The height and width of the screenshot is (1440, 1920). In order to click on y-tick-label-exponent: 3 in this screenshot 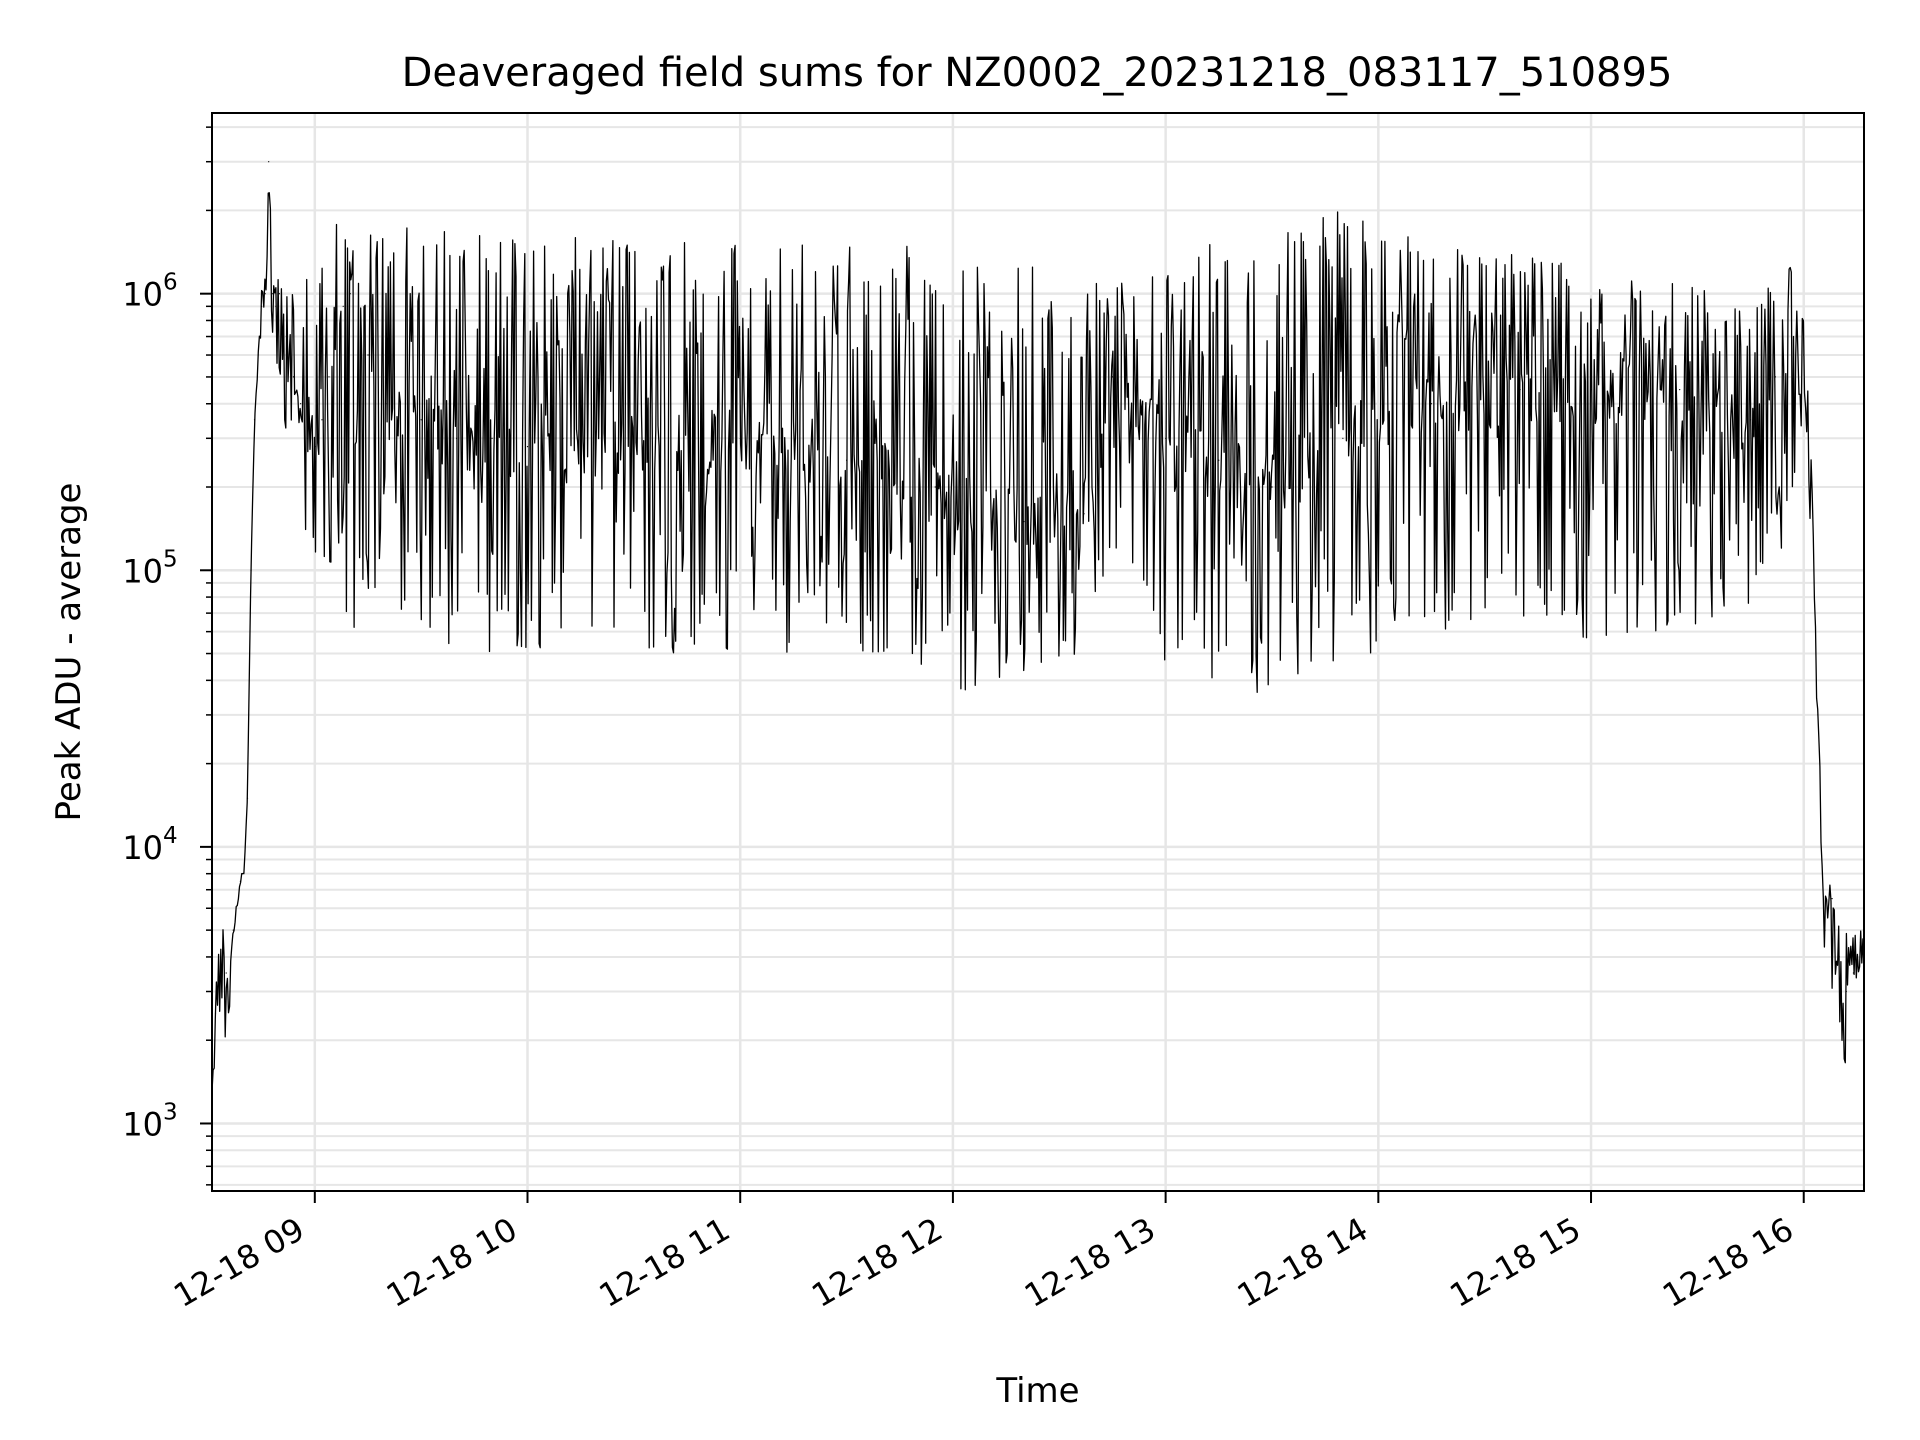, I will do `click(170, 1112)`.